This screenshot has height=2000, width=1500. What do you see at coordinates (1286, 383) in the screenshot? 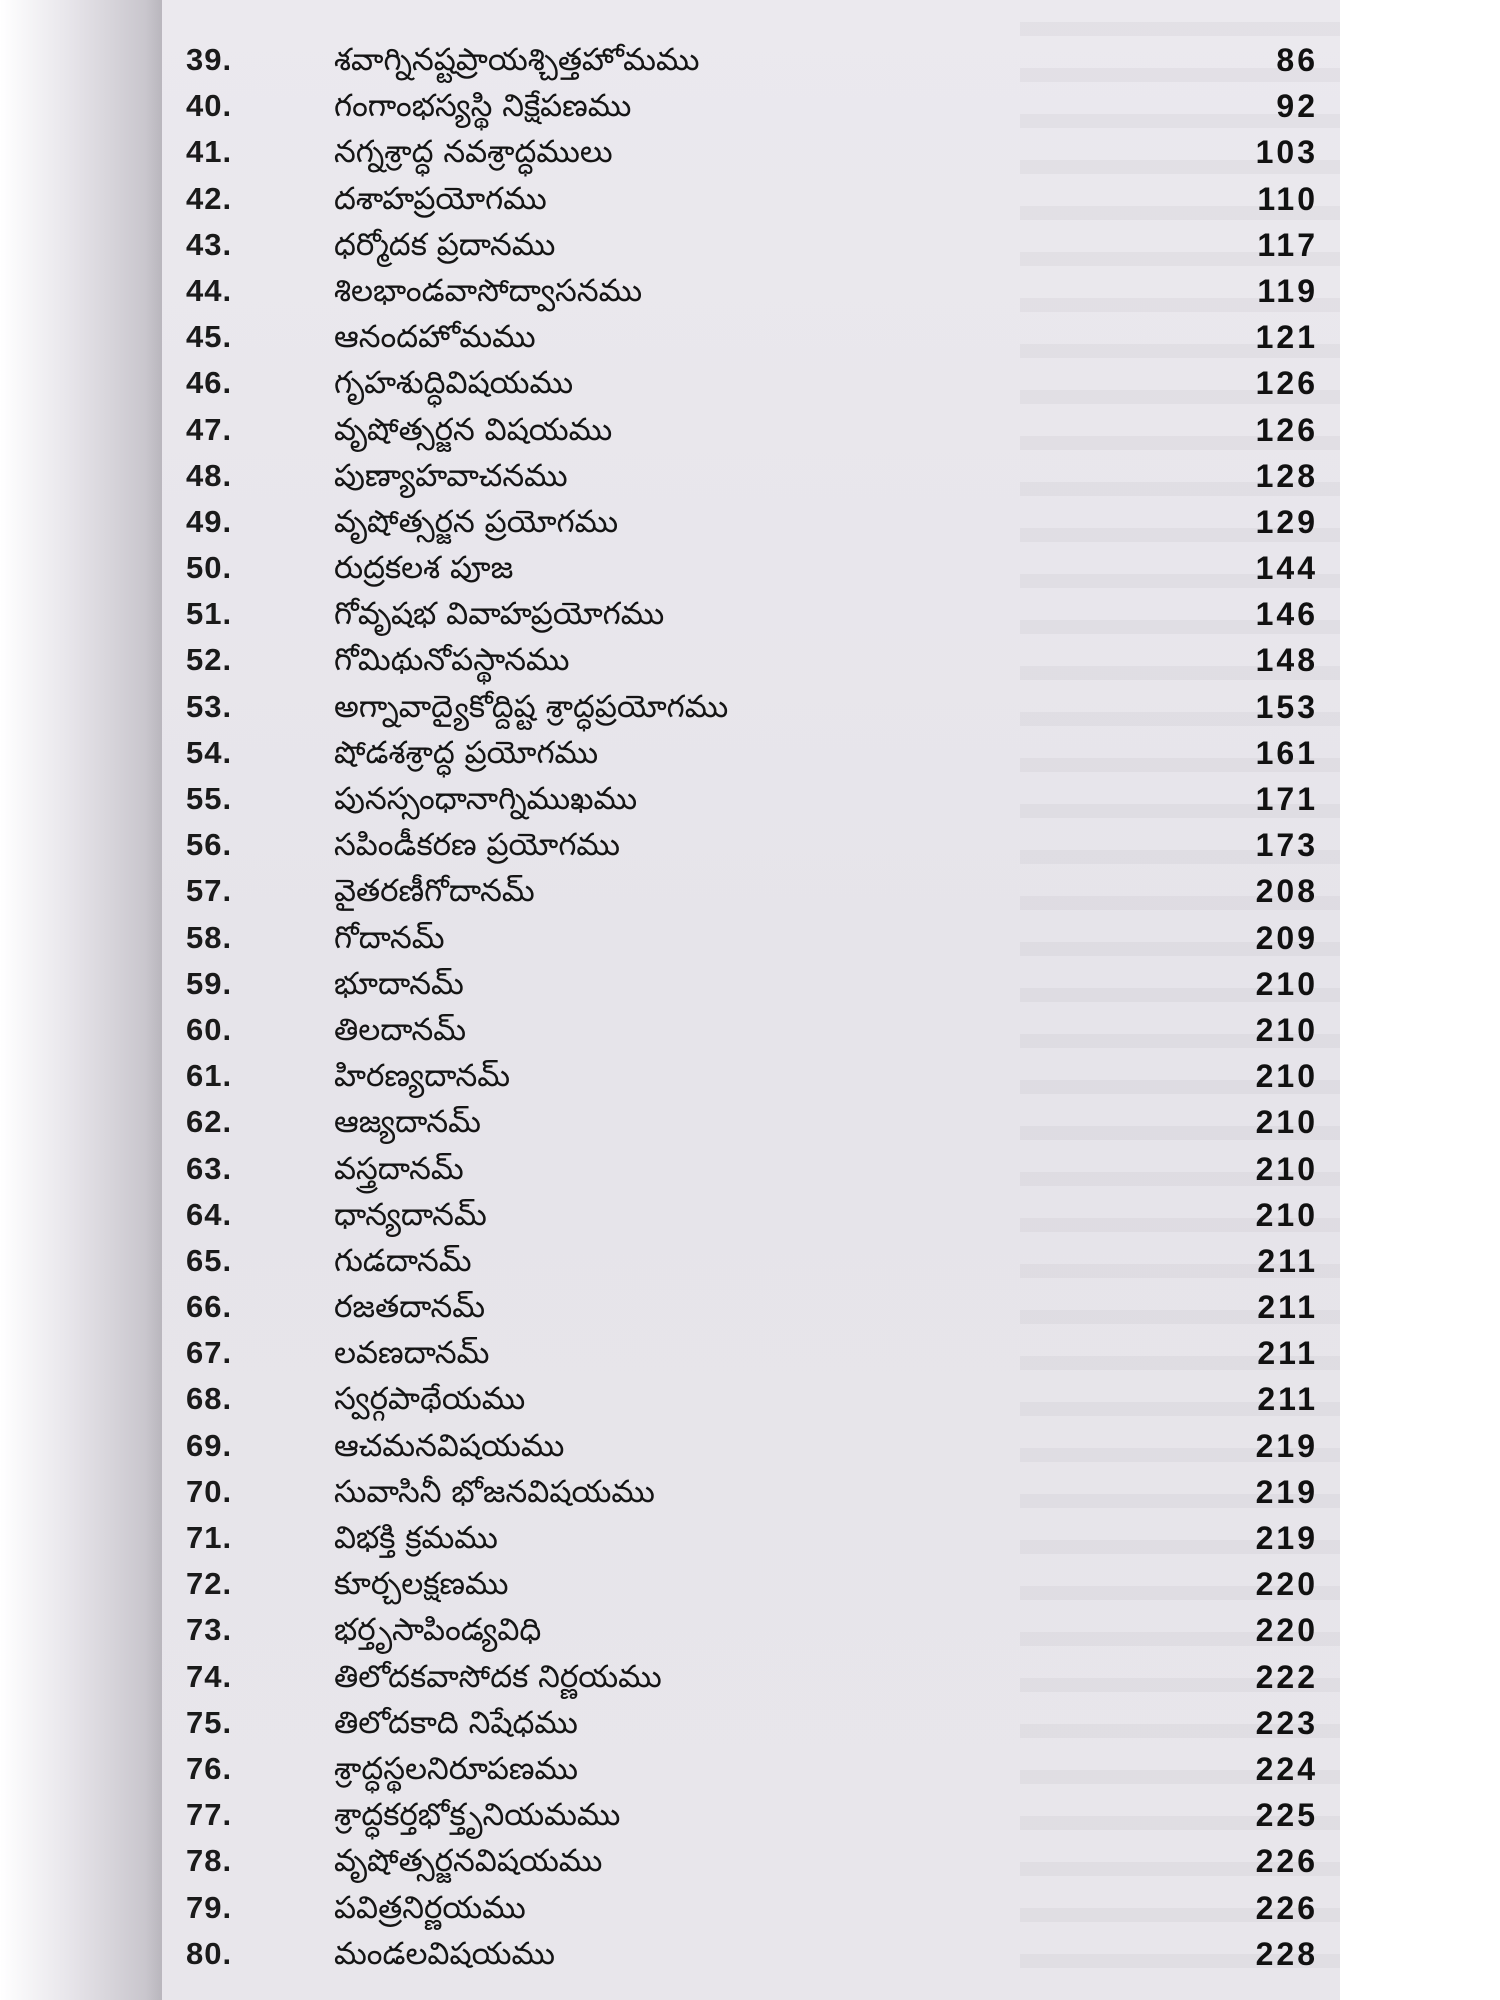
I see `entry-page-number: 126` at bounding box center [1286, 383].